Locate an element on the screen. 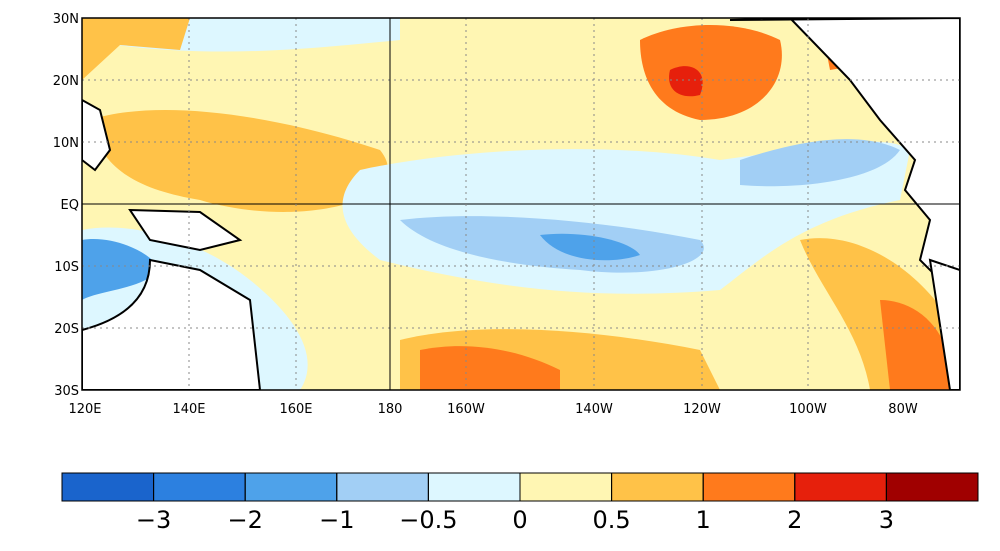 The height and width of the screenshot is (551, 1000). land-americas is located at coordinates (844, 160).